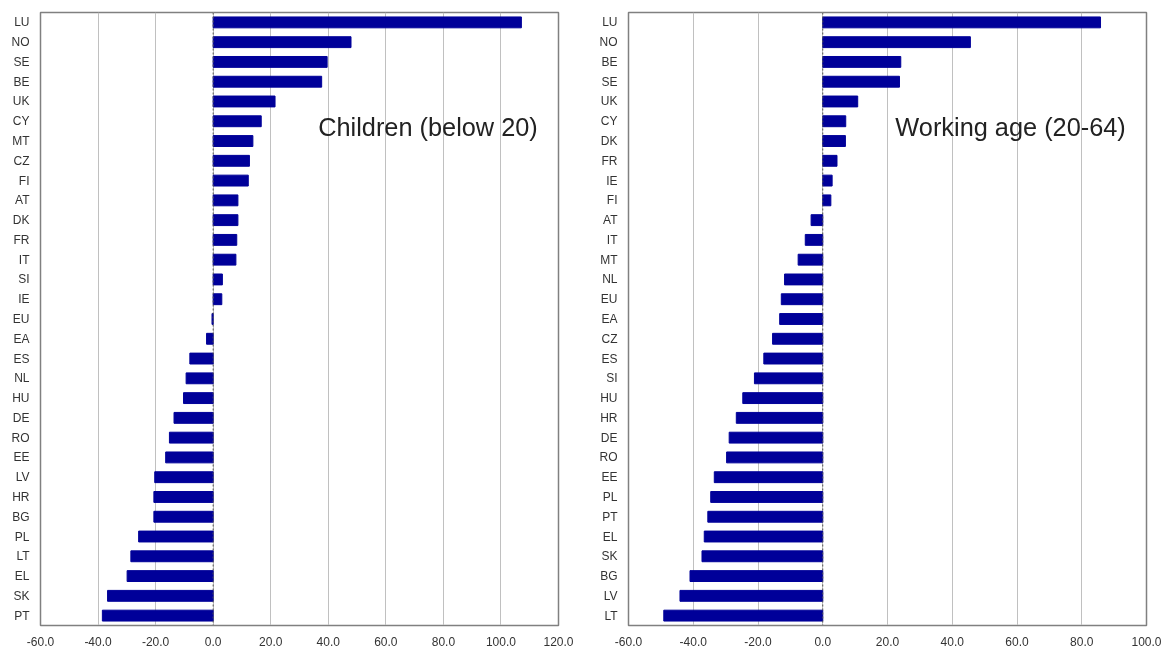  I want to click on y-tick-label: EA, so click(21, 338).